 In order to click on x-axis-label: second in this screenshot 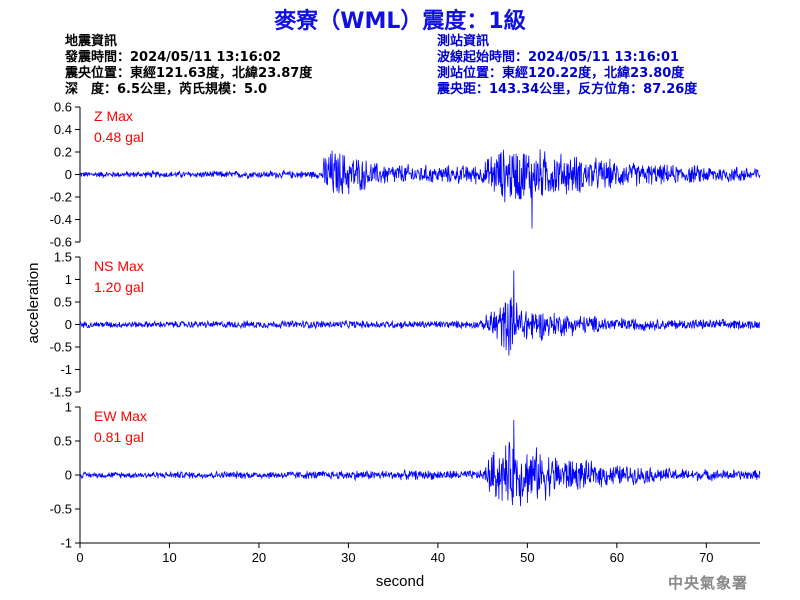, I will do `click(400, 581)`.